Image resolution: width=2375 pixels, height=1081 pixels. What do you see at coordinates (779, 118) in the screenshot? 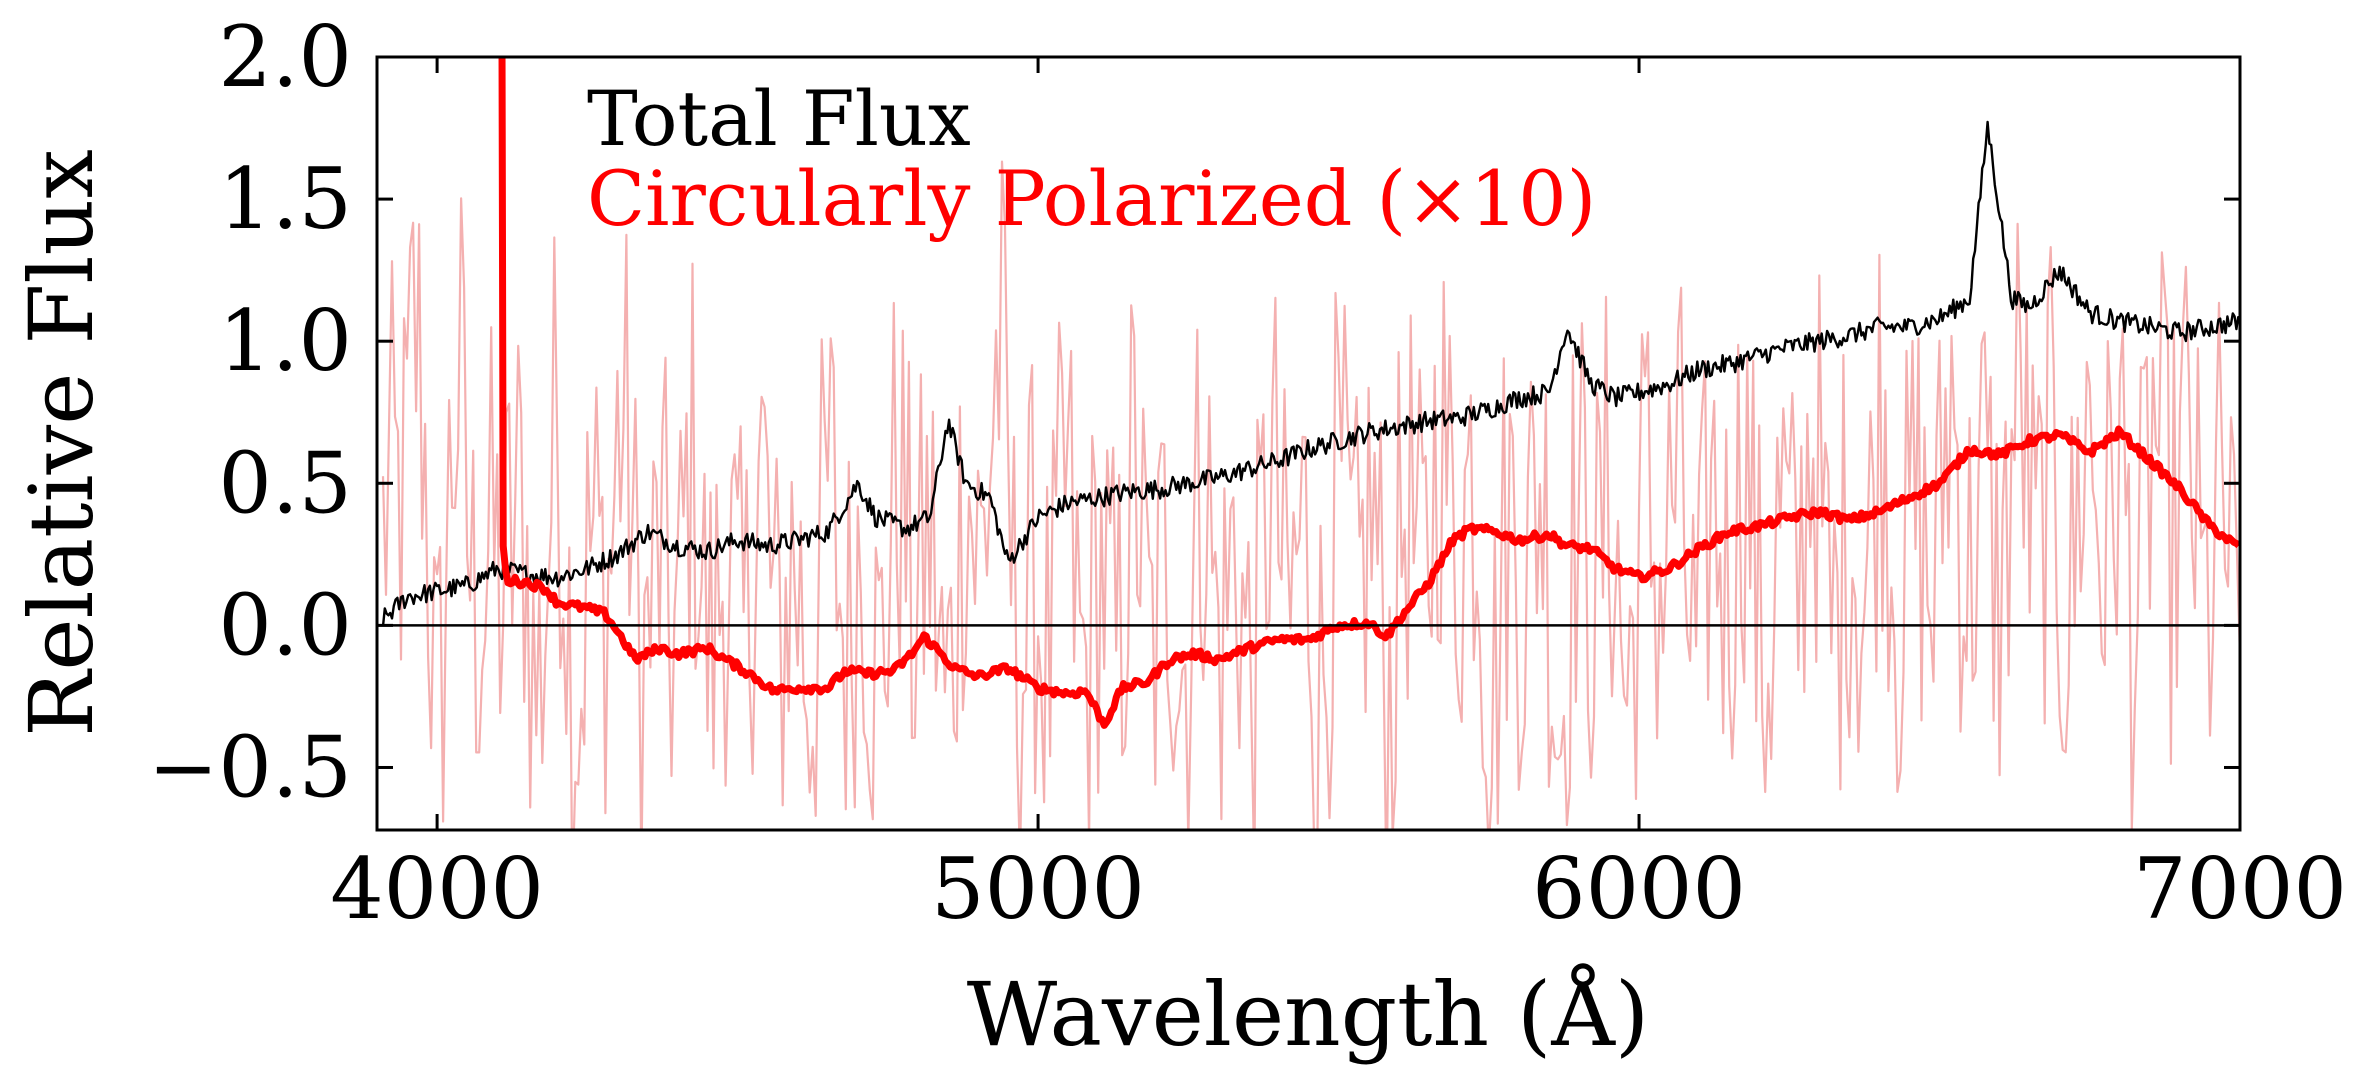
I see `legend-total-flux: Total Flux` at bounding box center [779, 118].